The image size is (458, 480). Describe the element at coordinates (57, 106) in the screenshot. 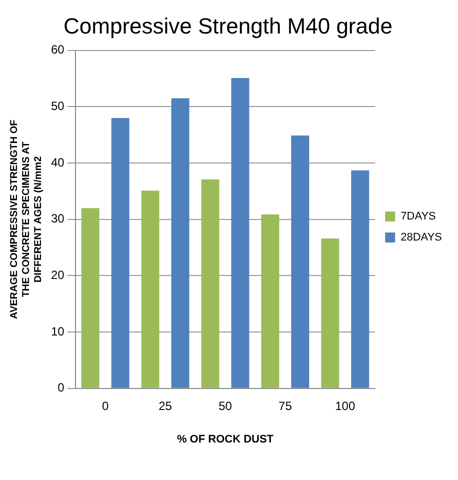

I see `y-tick-label: 50` at that location.